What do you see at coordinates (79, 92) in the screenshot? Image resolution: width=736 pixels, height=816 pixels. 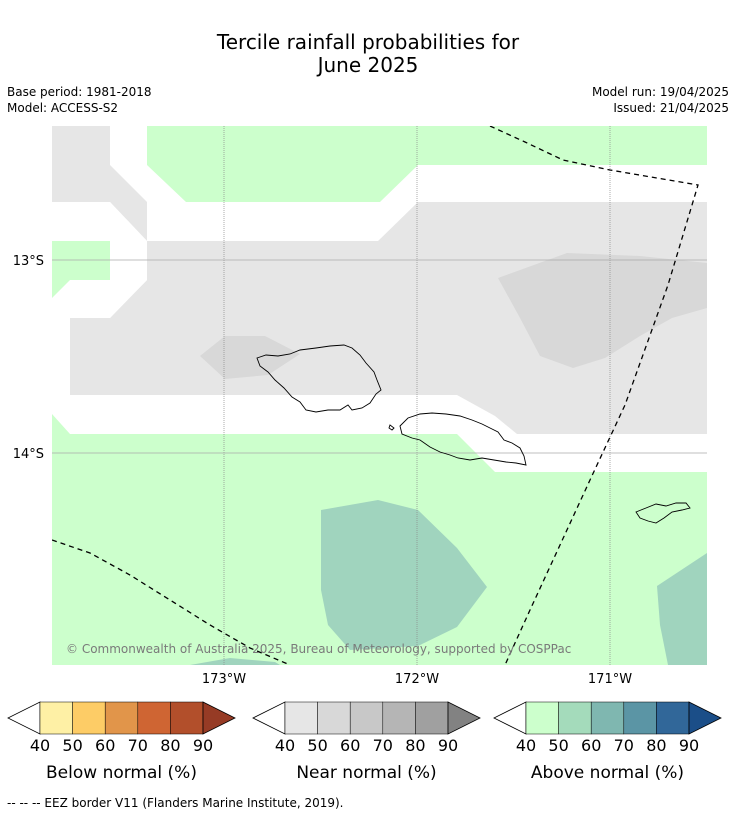 I see `base-period: Base period: 1981-2018` at bounding box center [79, 92].